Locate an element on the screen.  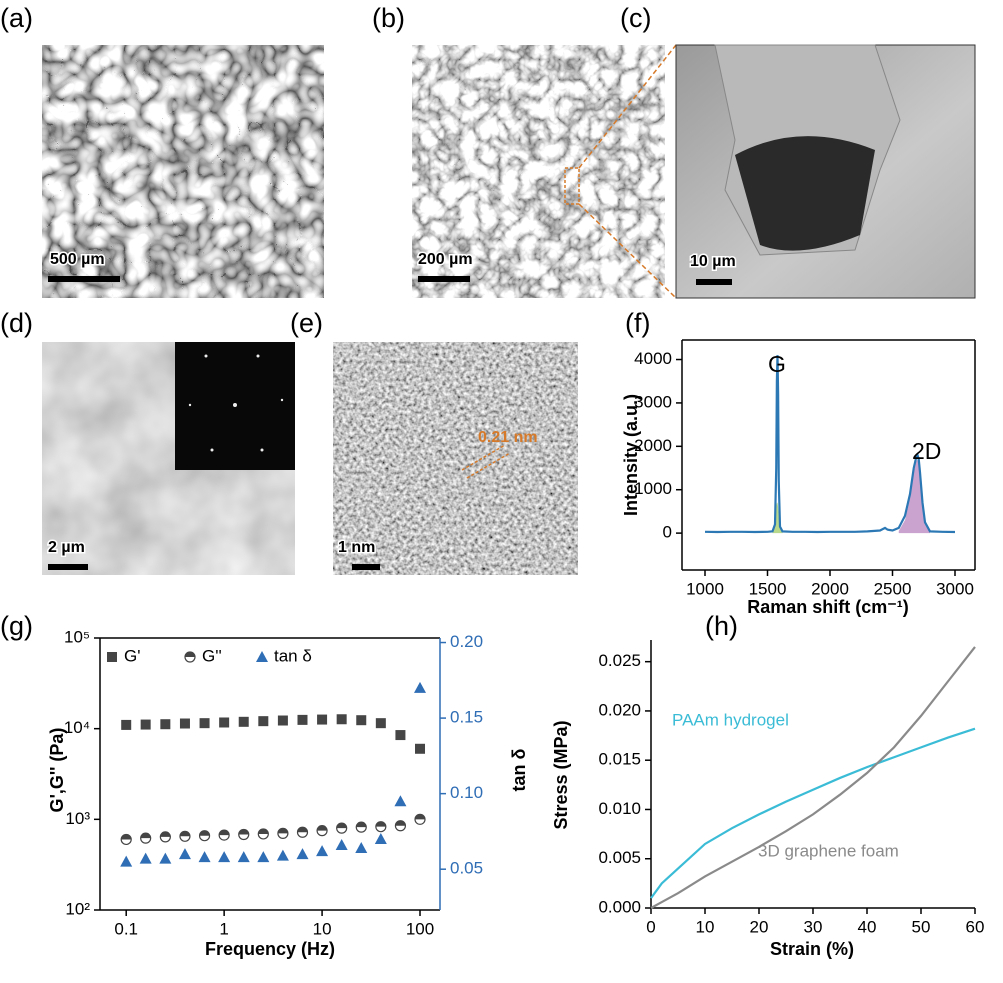
y-axis-label: Stress (MPa) is located at coordinates (561, 774).